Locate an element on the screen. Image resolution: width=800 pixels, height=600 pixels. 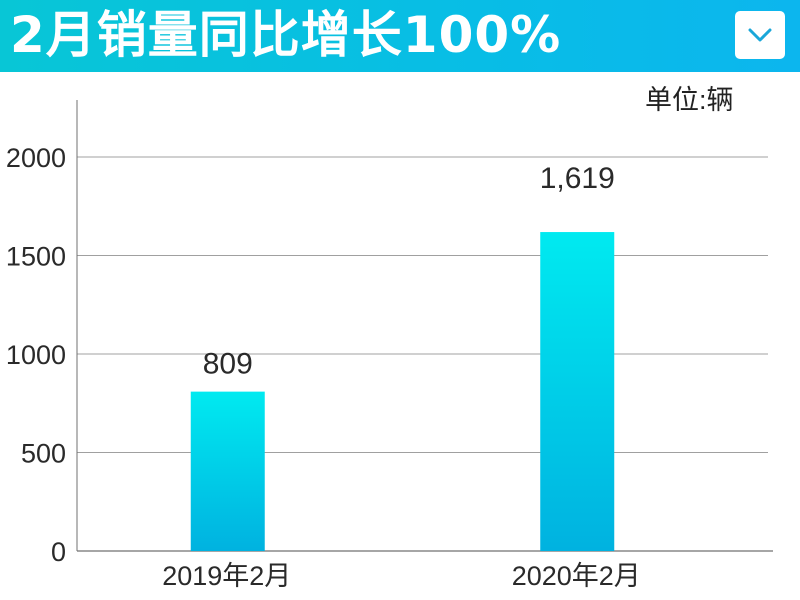
y-tick-label: 0 is located at coordinates (58, 552).